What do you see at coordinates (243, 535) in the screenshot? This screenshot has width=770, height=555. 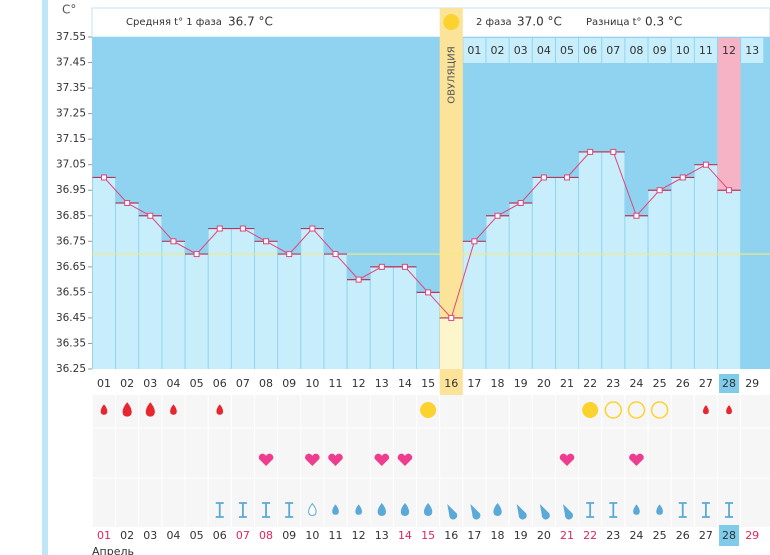 I see `date-label: 07` at bounding box center [243, 535].